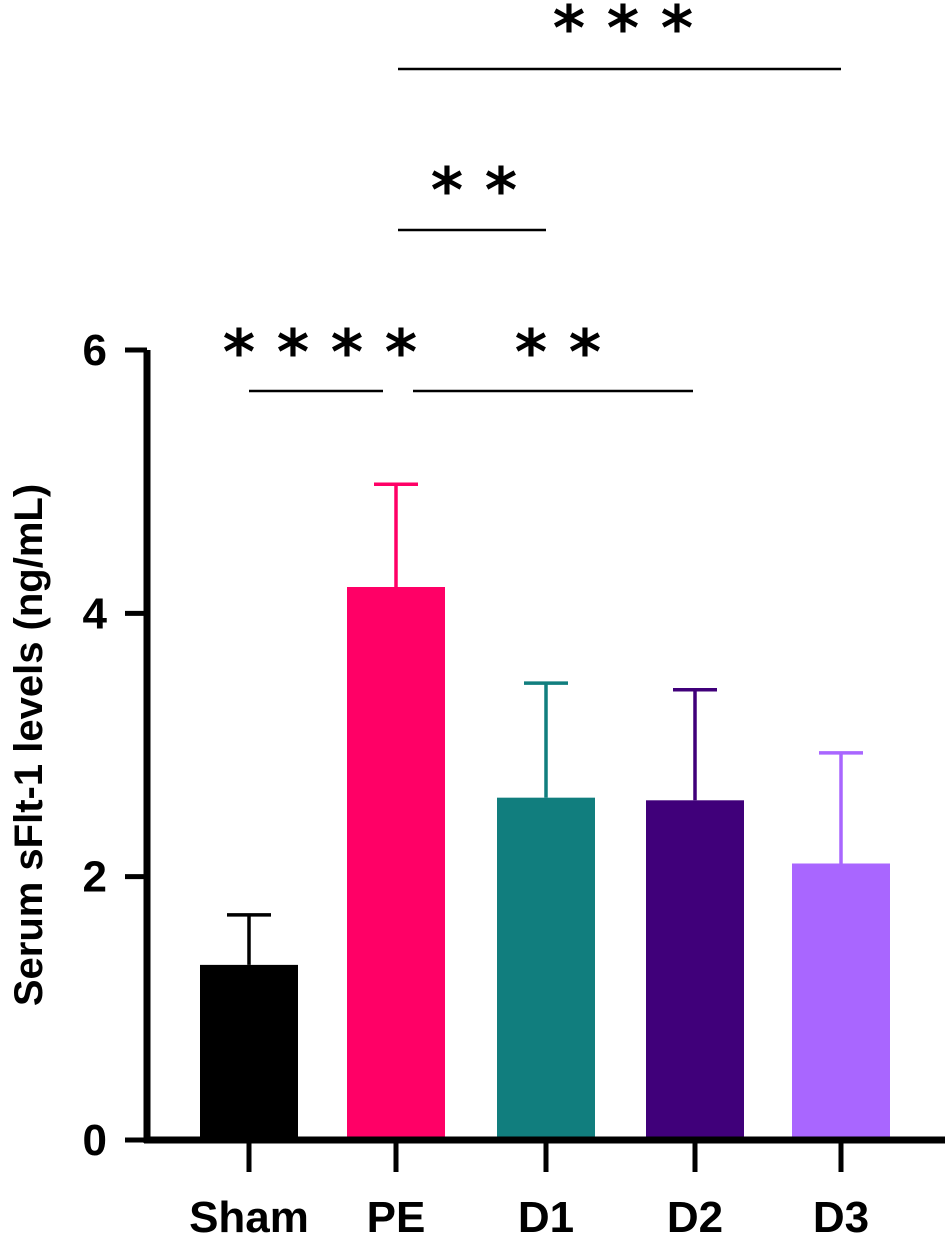 The width and height of the screenshot is (945, 1235). I want to click on y-axis-title: Serum sFlt-1 levels (ng/mL), so click(29, 745).